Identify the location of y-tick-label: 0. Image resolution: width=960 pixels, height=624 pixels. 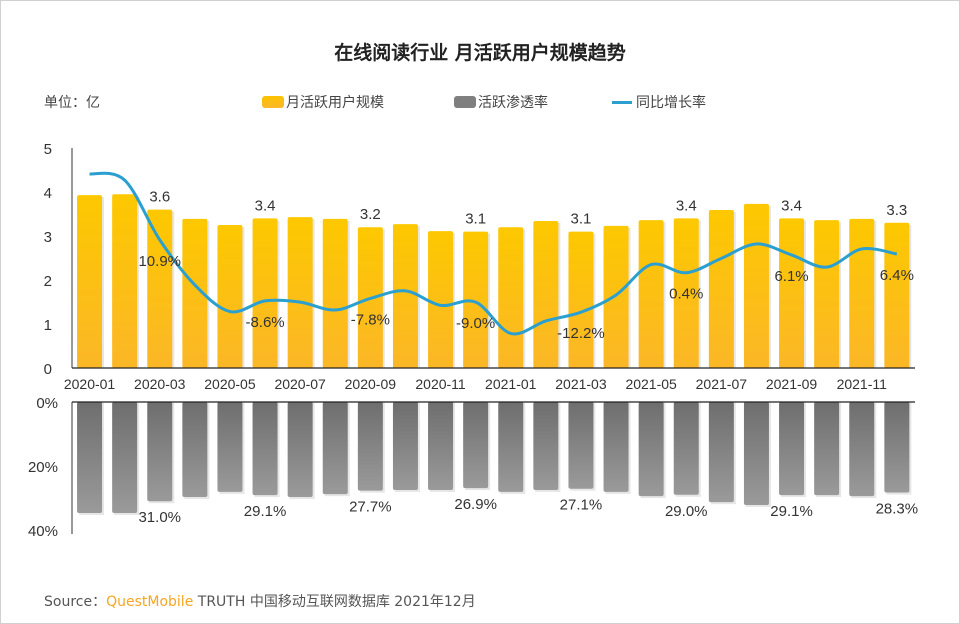
(48, 369).